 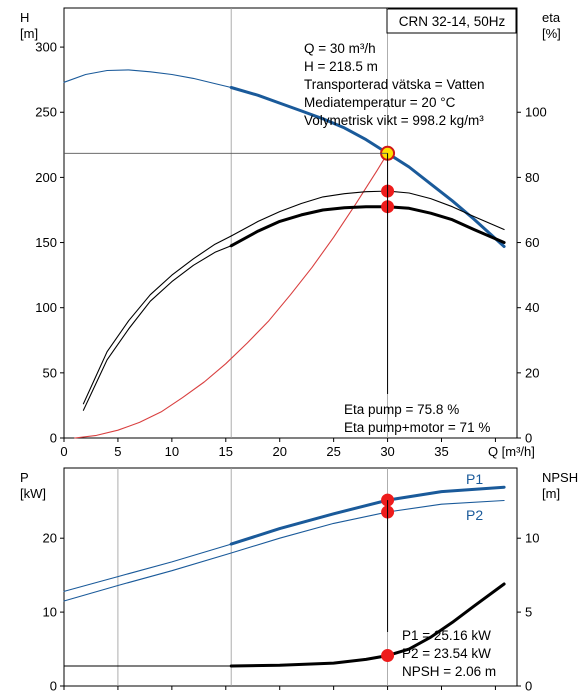 What do you see at coordinates (551, 493) in the screenshot?
I see `ylabel-right-1-line2: [m]` at bounding box center [551, 493].